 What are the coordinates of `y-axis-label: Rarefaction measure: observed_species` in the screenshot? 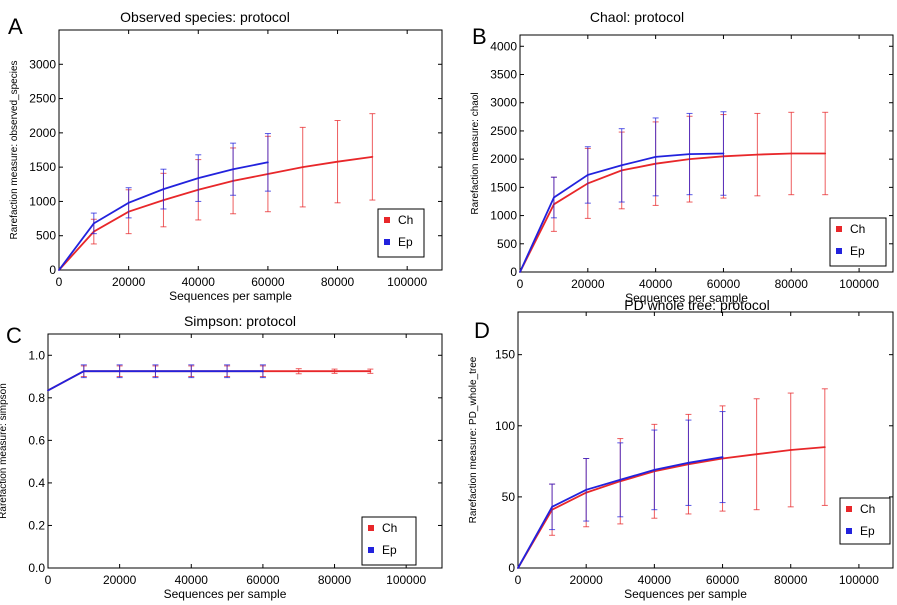 It's located at (14, 150).